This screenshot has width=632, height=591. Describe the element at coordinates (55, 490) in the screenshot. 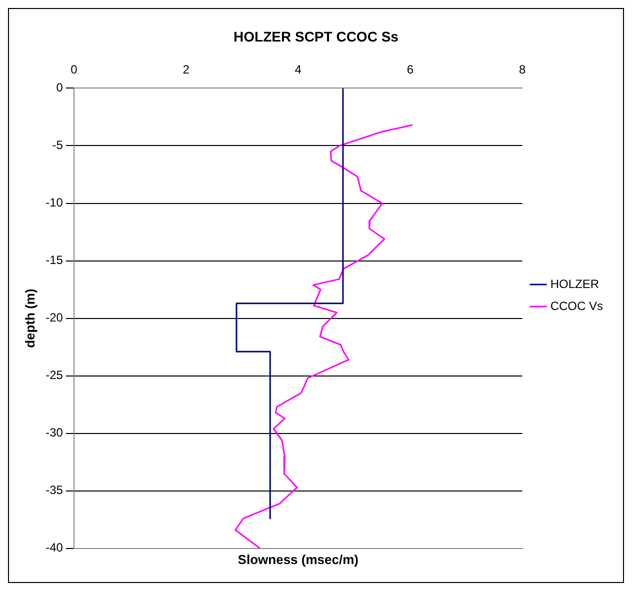

I see `y-tick-label: -35` at that location.